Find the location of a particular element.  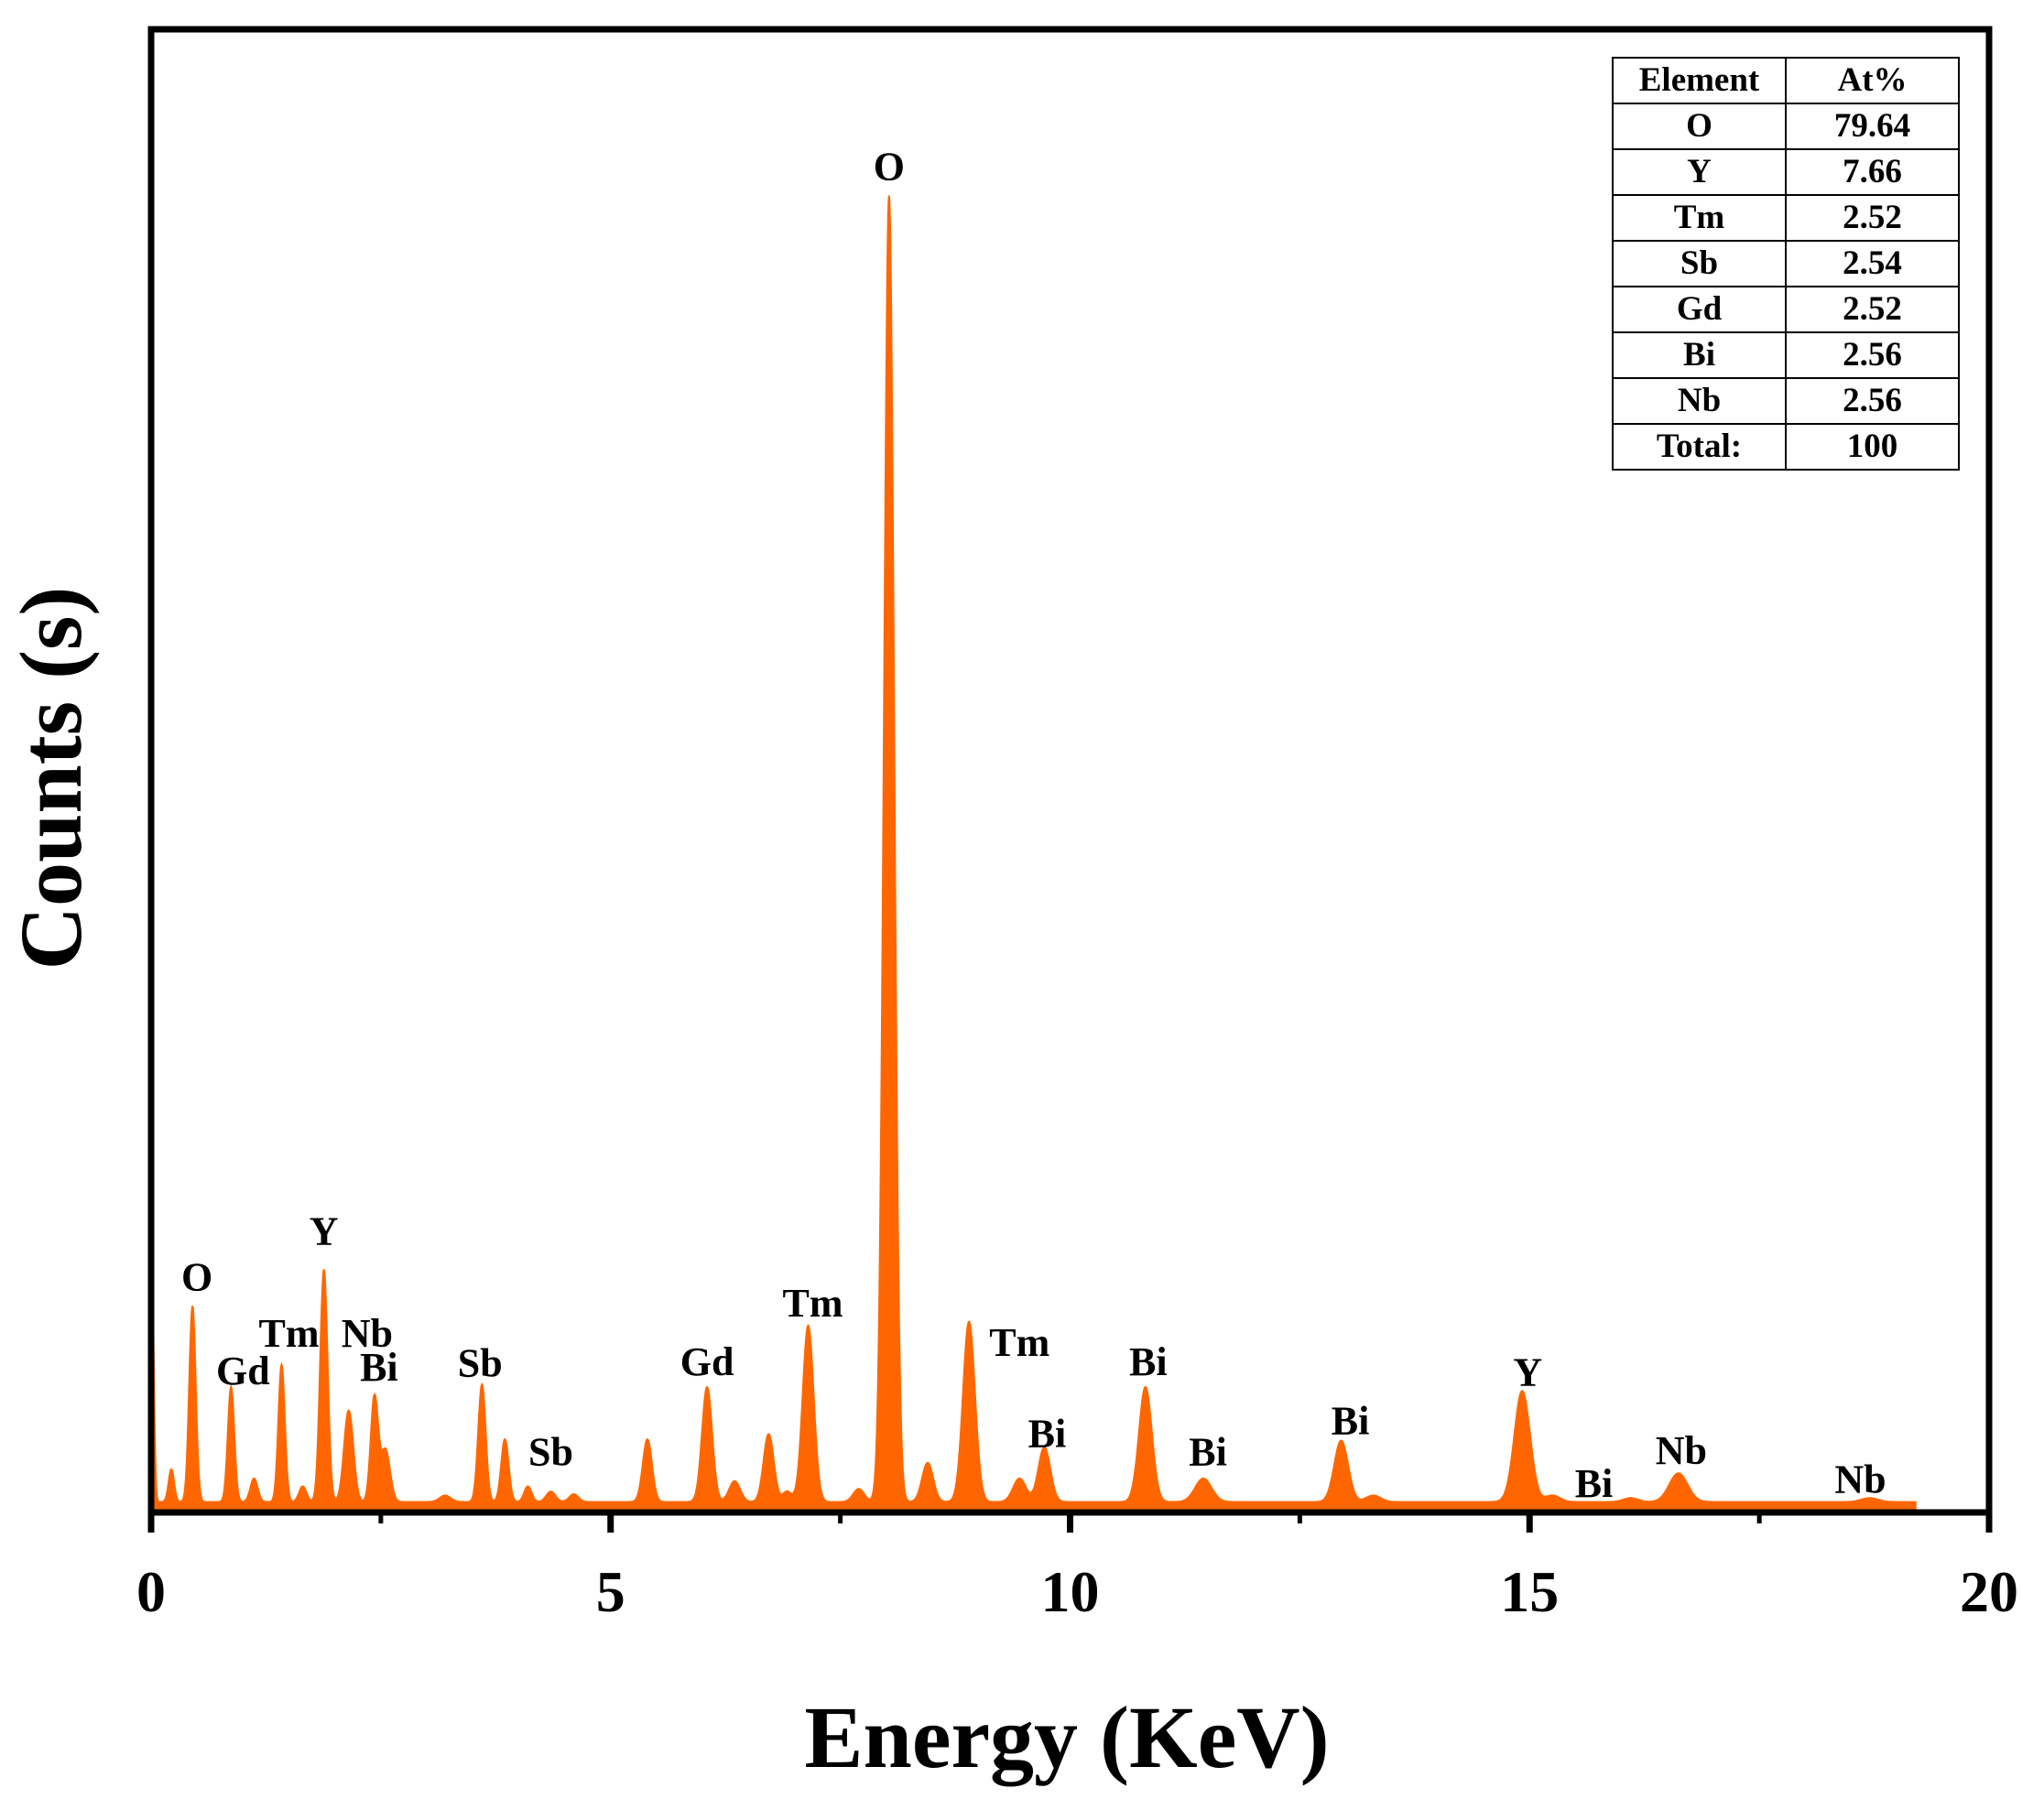

table-row: Nb 2.56 is located at coordinates (1786, 401).